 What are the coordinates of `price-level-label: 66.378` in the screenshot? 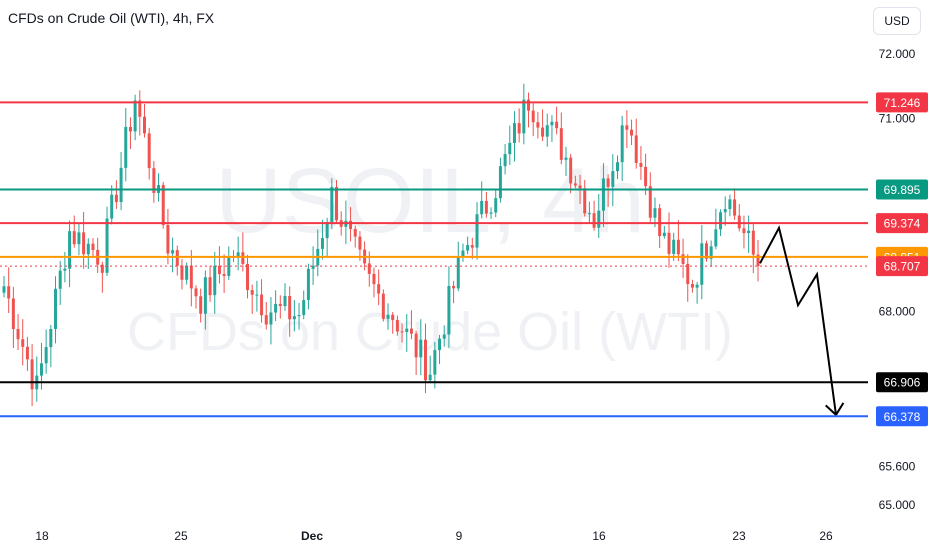 It's located at (902, 416).